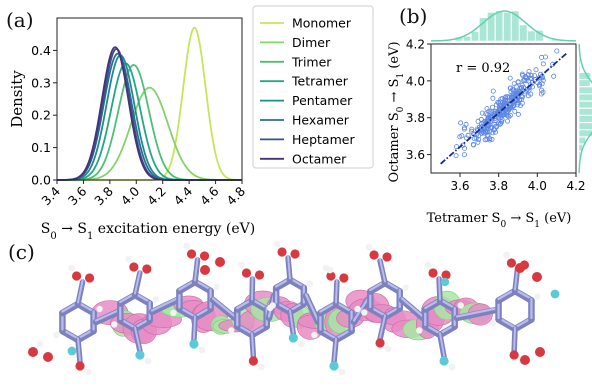 The height and width of the screenshot is (387, 592). What do you see at coordinates (319, 158) in the screenshot?
I see `legend-item-octamer: Octamer` at bounding box center [319, 158].